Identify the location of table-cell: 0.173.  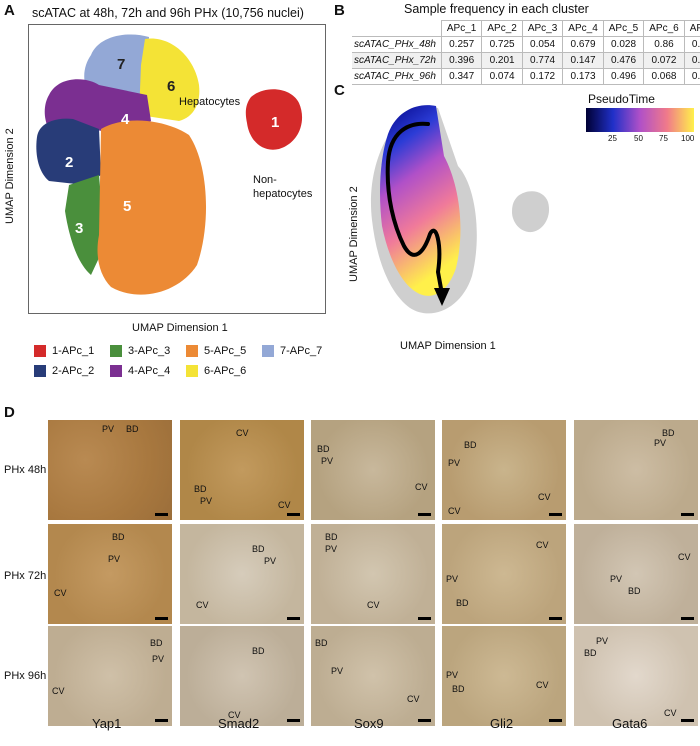
(583, 76).